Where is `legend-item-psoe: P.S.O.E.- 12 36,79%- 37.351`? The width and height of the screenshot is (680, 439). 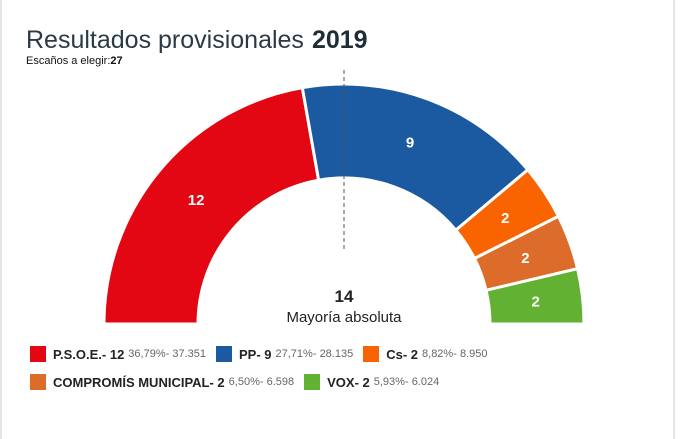
legend-item-psoe: P.S.O.E.- 12 36,79%- 37.351 is located at coordinates (118, 354).